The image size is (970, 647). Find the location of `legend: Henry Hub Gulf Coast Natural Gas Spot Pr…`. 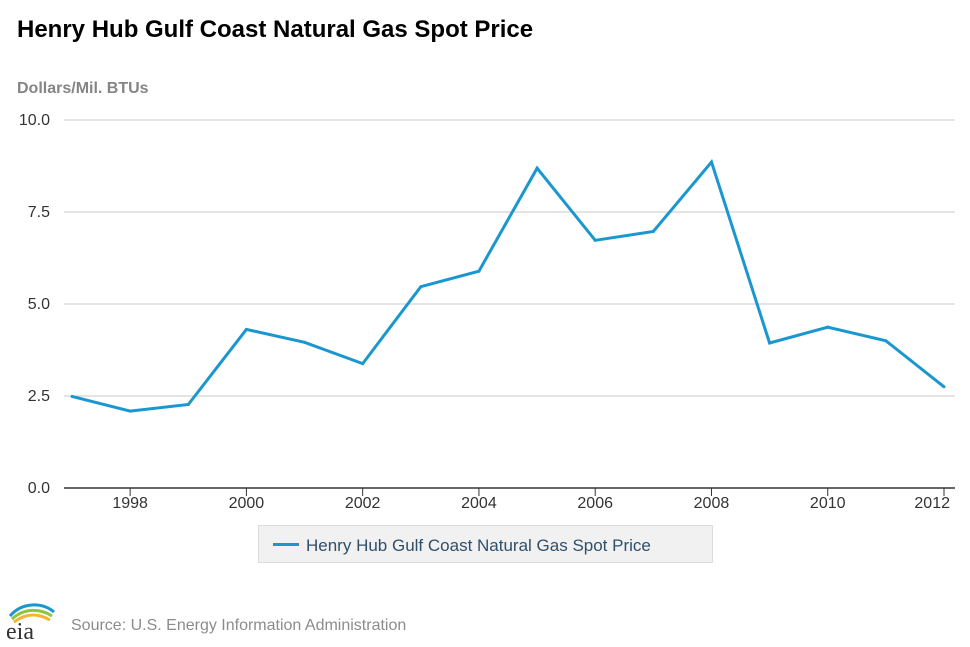

legend: Henry Hub Gulf Coast Natural Gas Spot Pr… is located at coordinates (485, 544).